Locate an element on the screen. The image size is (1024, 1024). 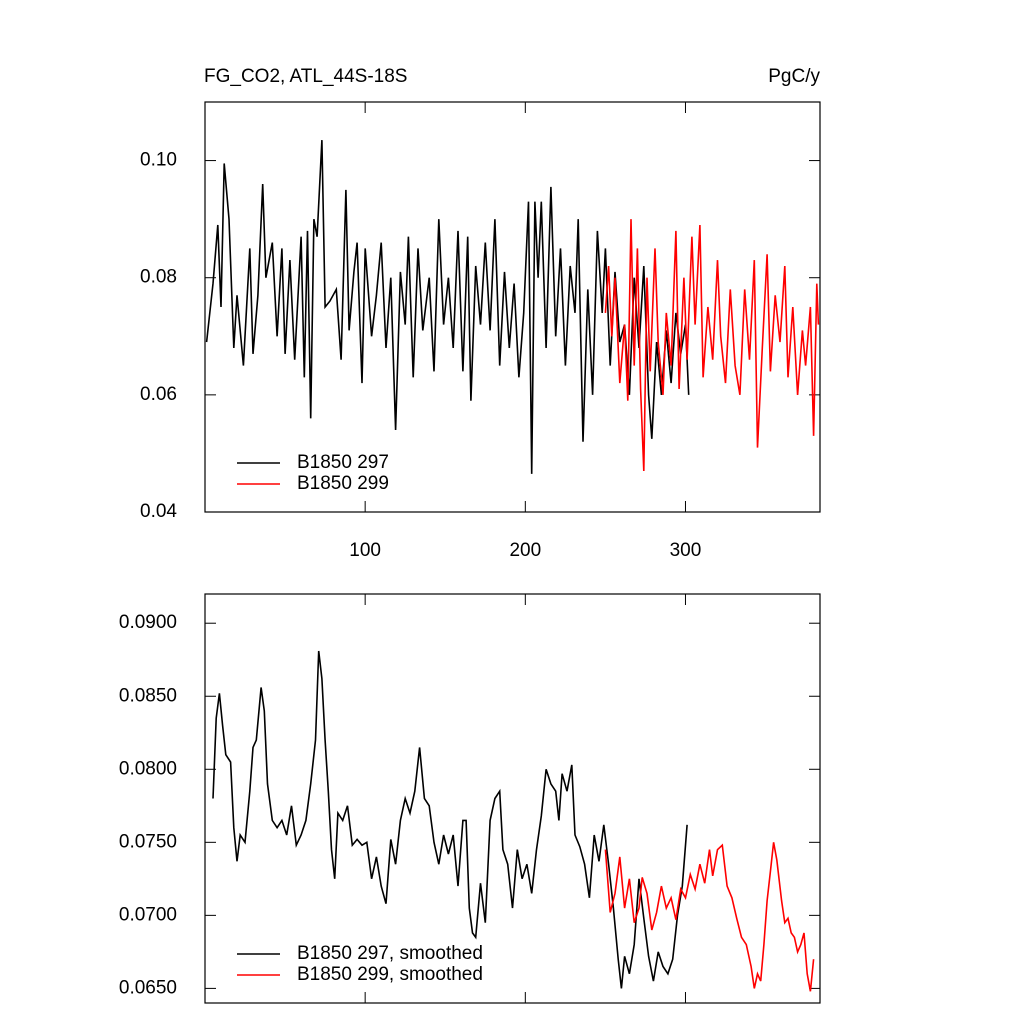
y-tick-label: 0.04 is located at coordinates (158, 511).